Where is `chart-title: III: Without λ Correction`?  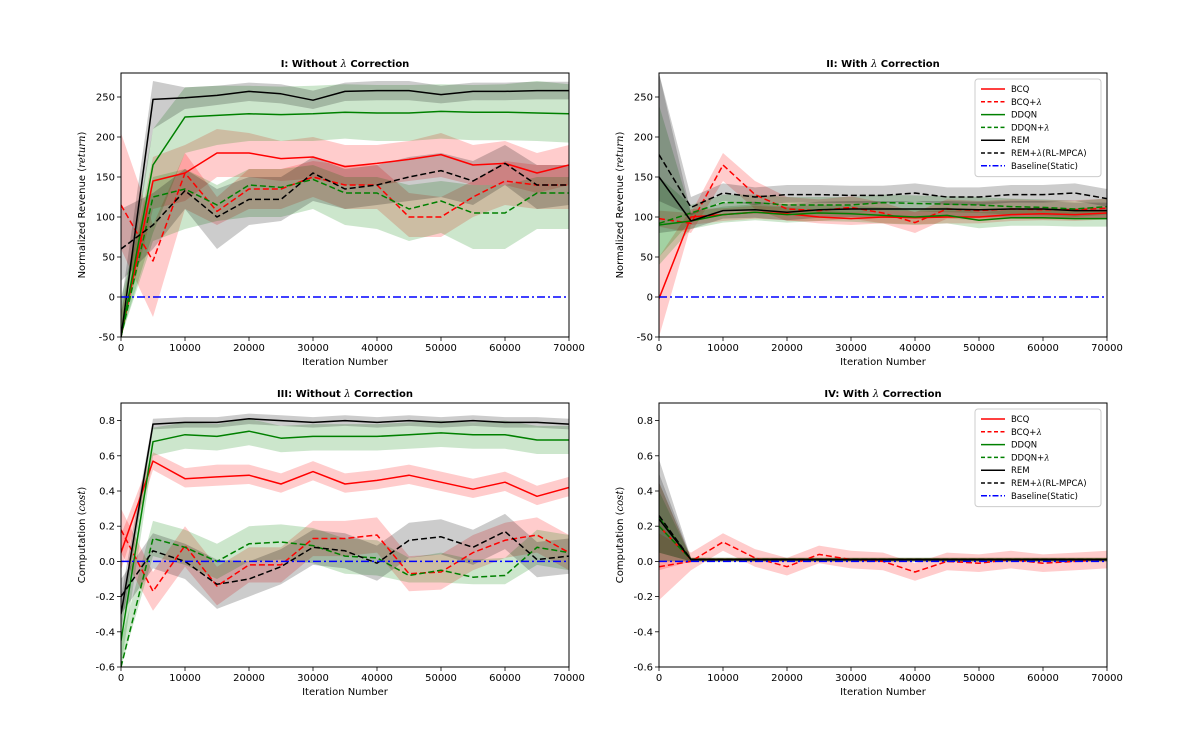
chart-title: III: Without λ Correction is located at coordinates (345, 394).